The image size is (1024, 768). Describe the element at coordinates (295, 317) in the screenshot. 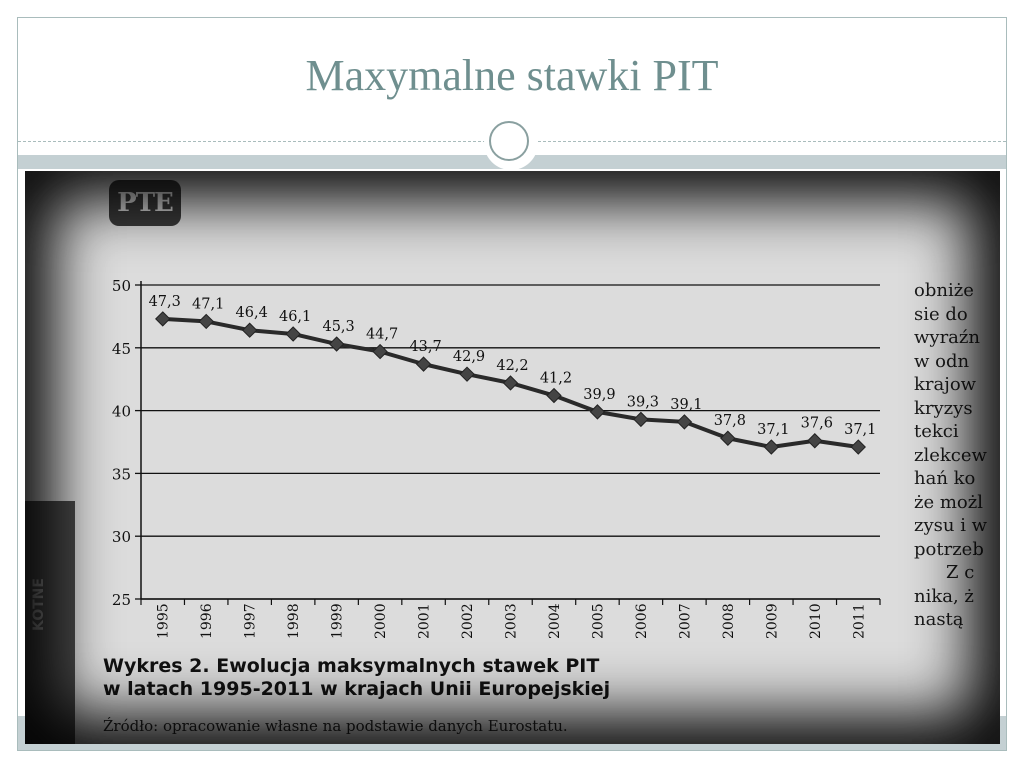

I see `data-label: 46,1` at that location.